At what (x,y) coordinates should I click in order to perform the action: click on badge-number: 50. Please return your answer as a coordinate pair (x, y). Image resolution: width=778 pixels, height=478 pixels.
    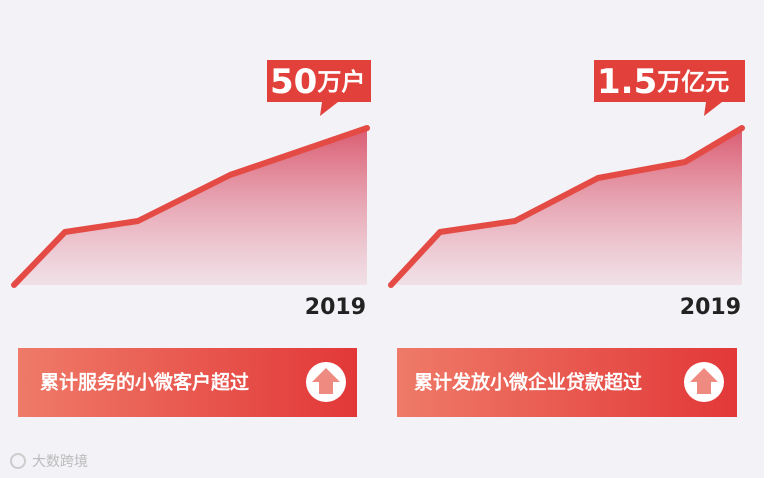
    Looking at the image, I should click on (293, 82).